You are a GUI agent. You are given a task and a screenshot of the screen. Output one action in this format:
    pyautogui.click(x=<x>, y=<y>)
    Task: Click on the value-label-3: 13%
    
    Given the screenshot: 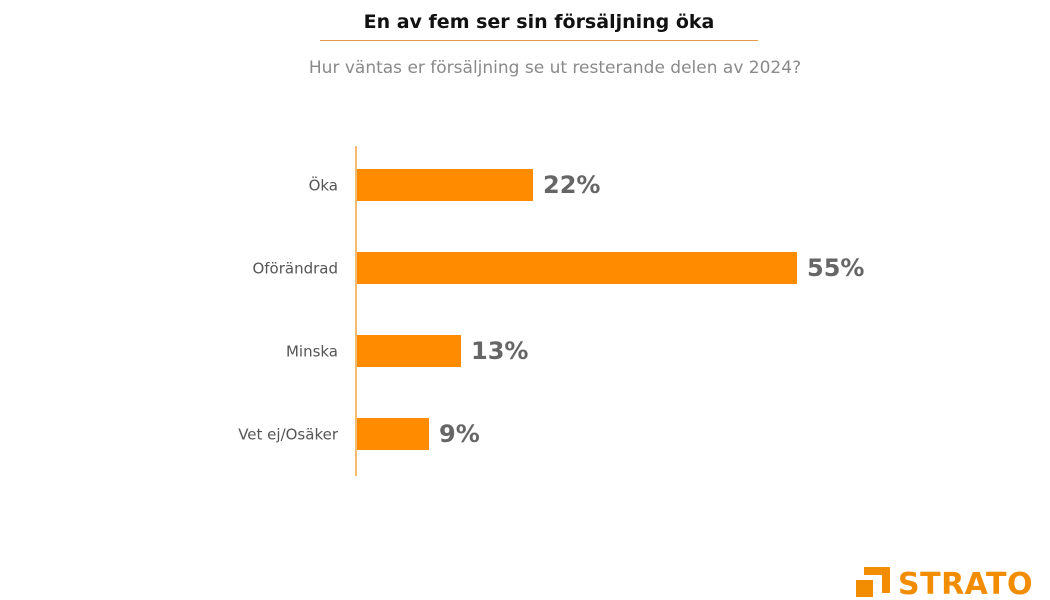 What is the action you would take?
    pyautogui.click(x=499, y=351)
    